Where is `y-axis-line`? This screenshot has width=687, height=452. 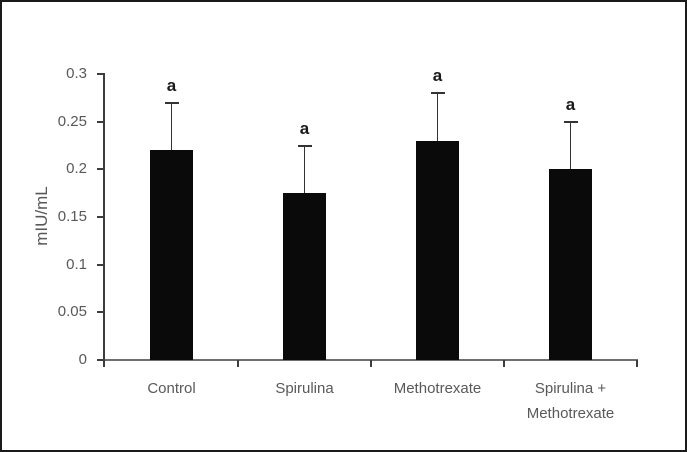
y-axis-line is located at coordinates (104, 220).